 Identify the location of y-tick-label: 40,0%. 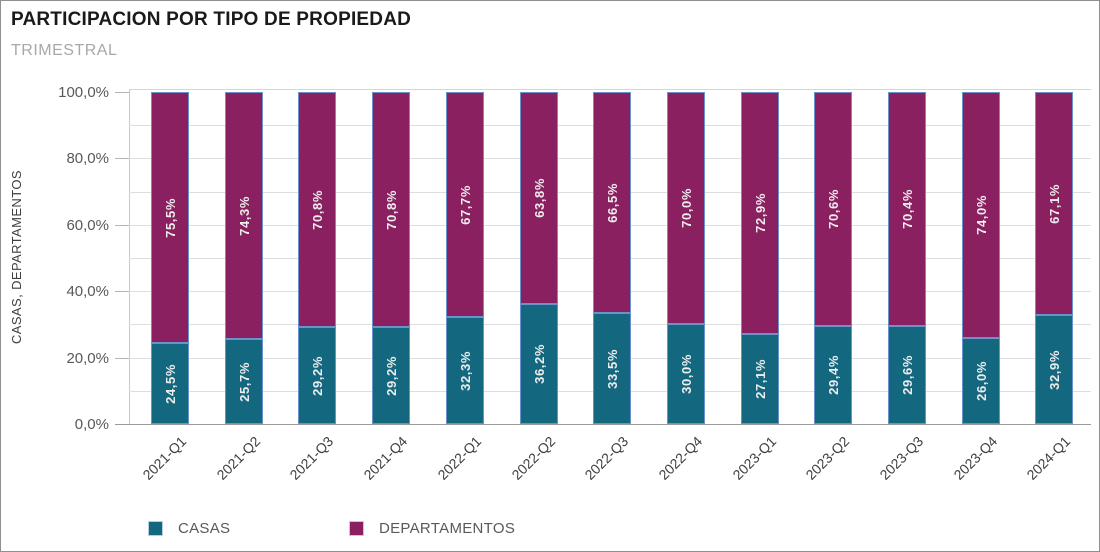
(87, 292).